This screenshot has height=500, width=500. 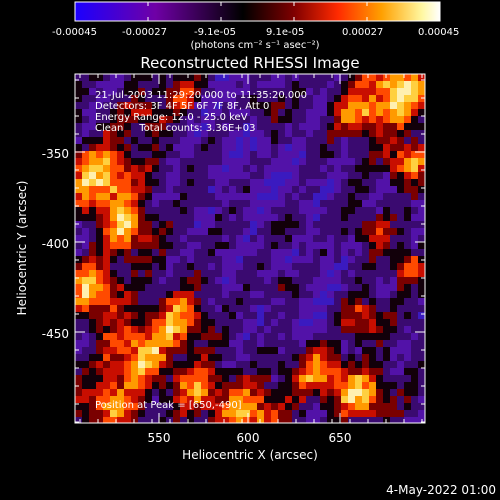 What do you see at coordinates (144, 32) in the screenshot?
I see `colorbar-tick-label: -0.00027` at bounding box center [144, 32].